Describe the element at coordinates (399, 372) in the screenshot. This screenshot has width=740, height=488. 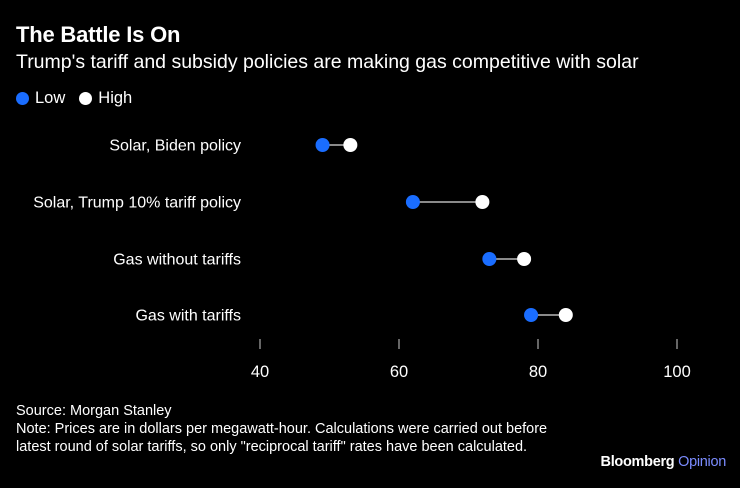
I see `x-tick-label-60: 60` at that location.